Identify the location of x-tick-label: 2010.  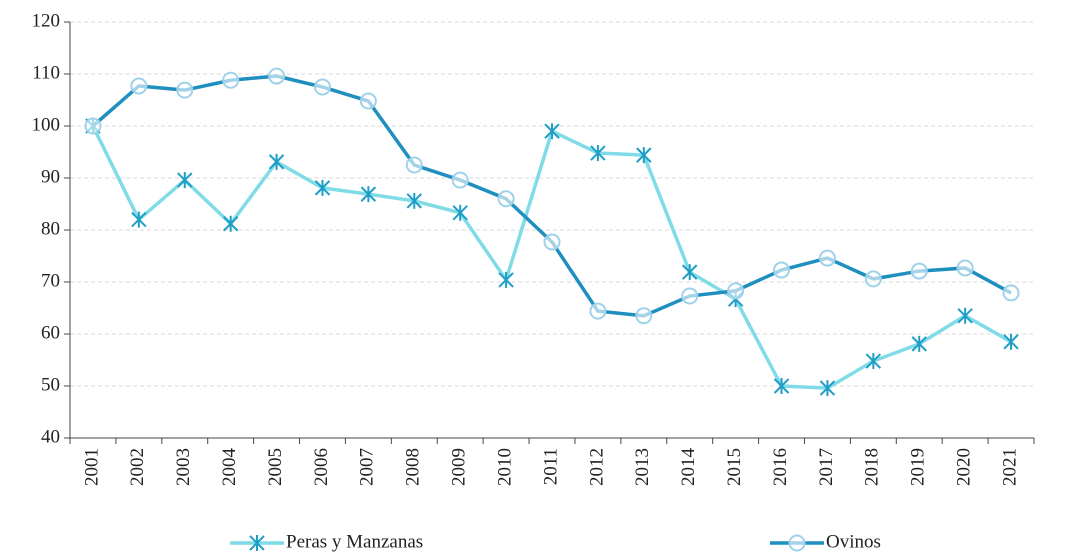
(504, 467).